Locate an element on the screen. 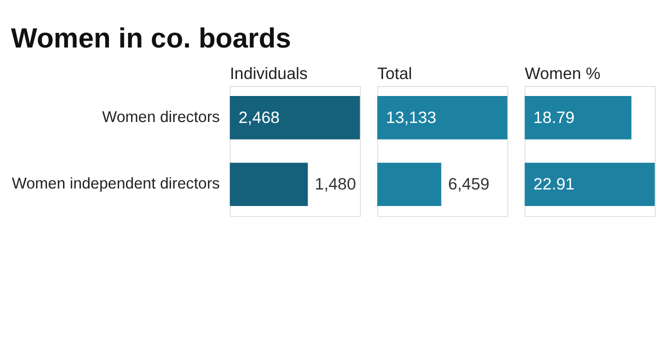  chart-title: Individuals is located at coordinates (269, 74).